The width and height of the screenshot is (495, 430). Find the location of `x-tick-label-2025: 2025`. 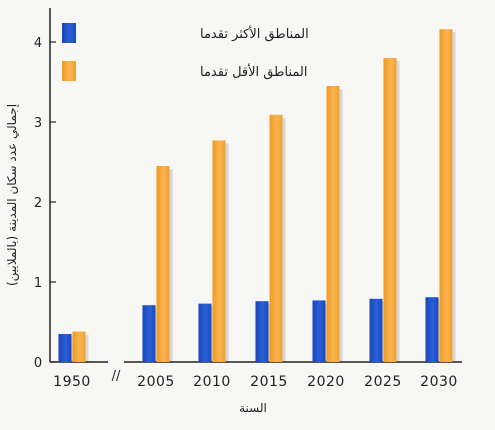

x-tick-label-2025: 2025 is located at coordinates (383, 382).